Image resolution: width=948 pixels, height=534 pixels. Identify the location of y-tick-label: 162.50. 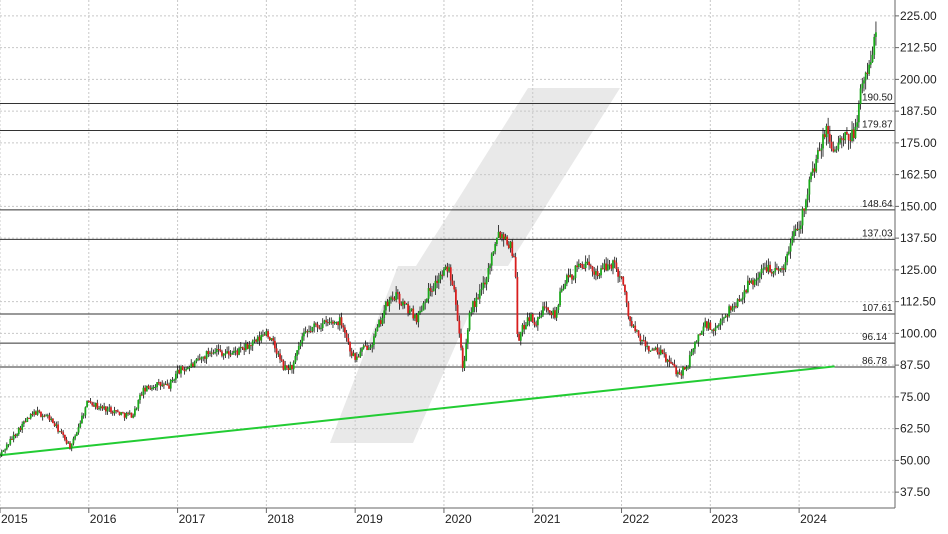
(918, 175).